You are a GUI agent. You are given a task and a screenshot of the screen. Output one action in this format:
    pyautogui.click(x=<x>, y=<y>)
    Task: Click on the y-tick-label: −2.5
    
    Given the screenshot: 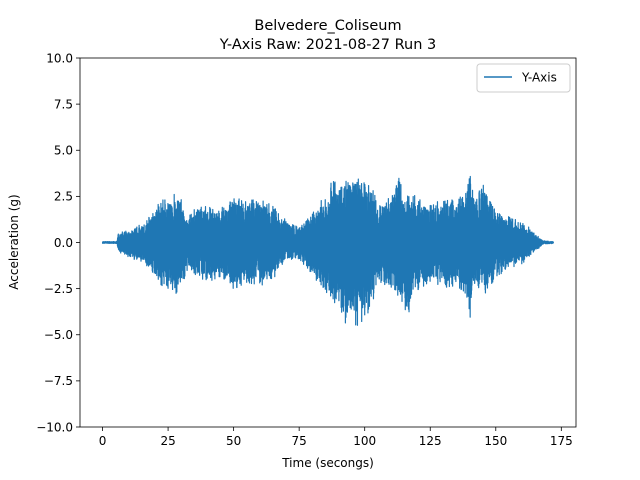 What is the action you would take?
    pyautogui.click(x=58, y=289)
    